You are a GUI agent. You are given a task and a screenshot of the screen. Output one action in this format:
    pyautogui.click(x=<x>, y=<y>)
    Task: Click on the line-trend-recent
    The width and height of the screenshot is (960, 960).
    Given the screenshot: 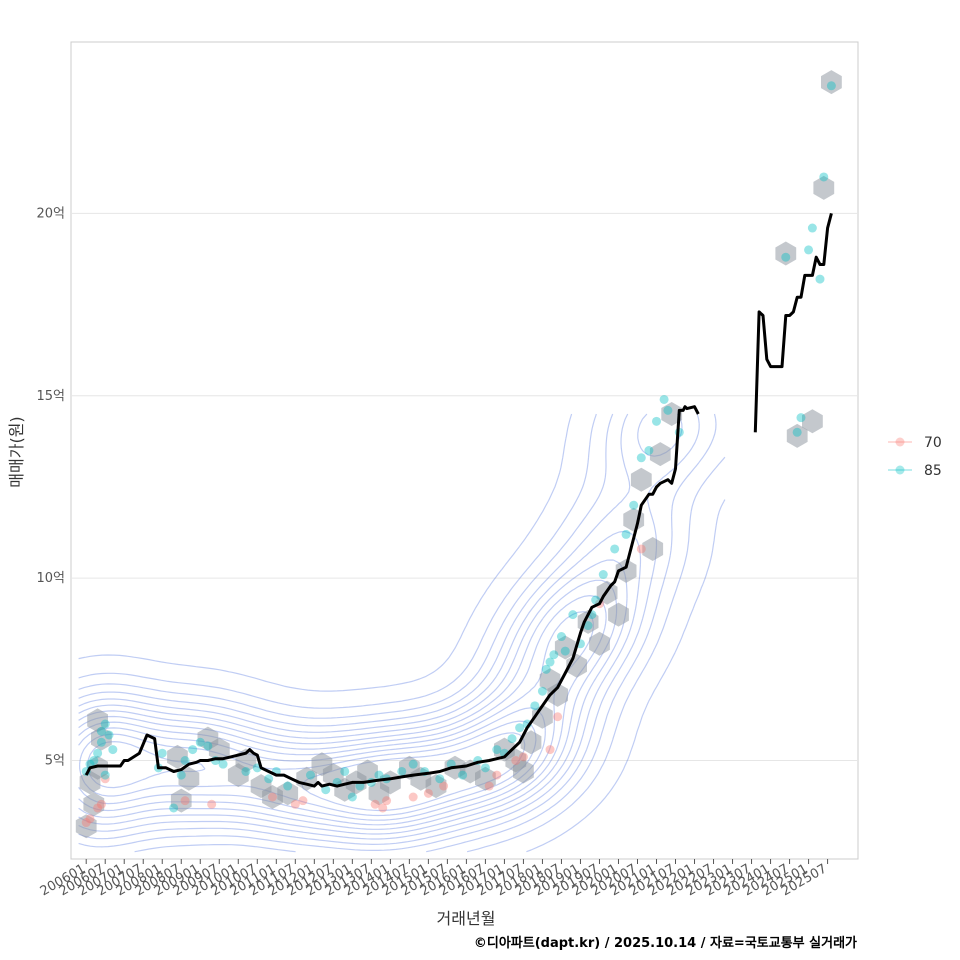 What is the action you would take?
    pyautogui.click(x=793, y=323)
    